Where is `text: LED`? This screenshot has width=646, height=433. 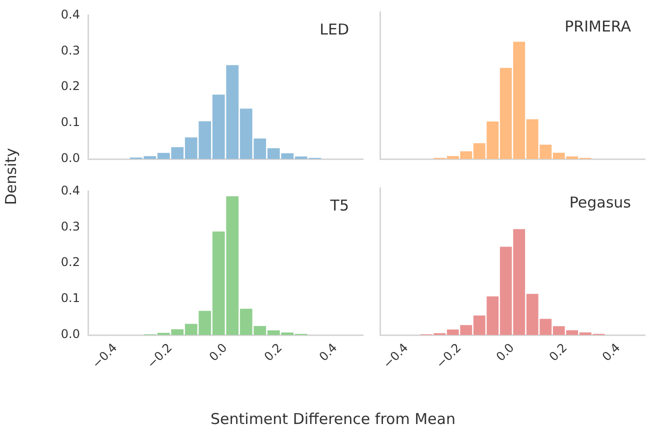 text: LED is located at coordinates (334, 29).